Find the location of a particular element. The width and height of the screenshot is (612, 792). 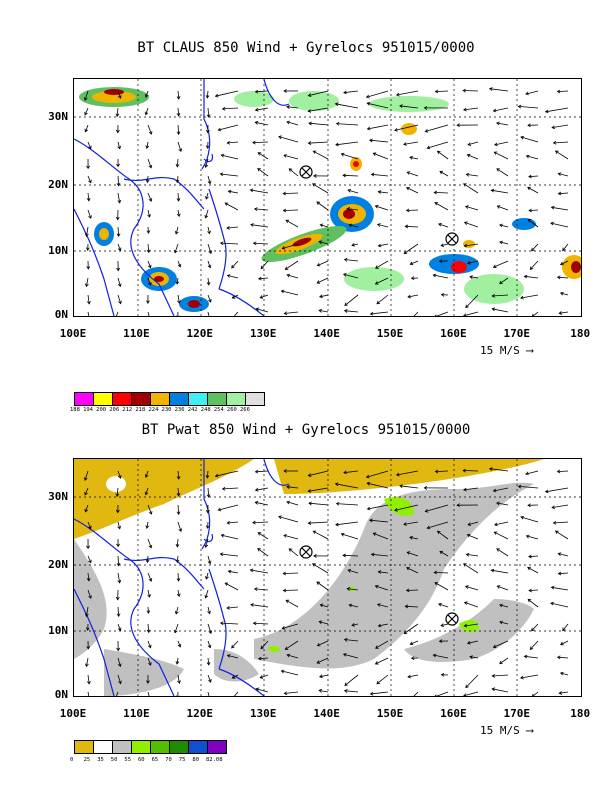

colorbar-label: 248 is located at coordinates (205, 410).